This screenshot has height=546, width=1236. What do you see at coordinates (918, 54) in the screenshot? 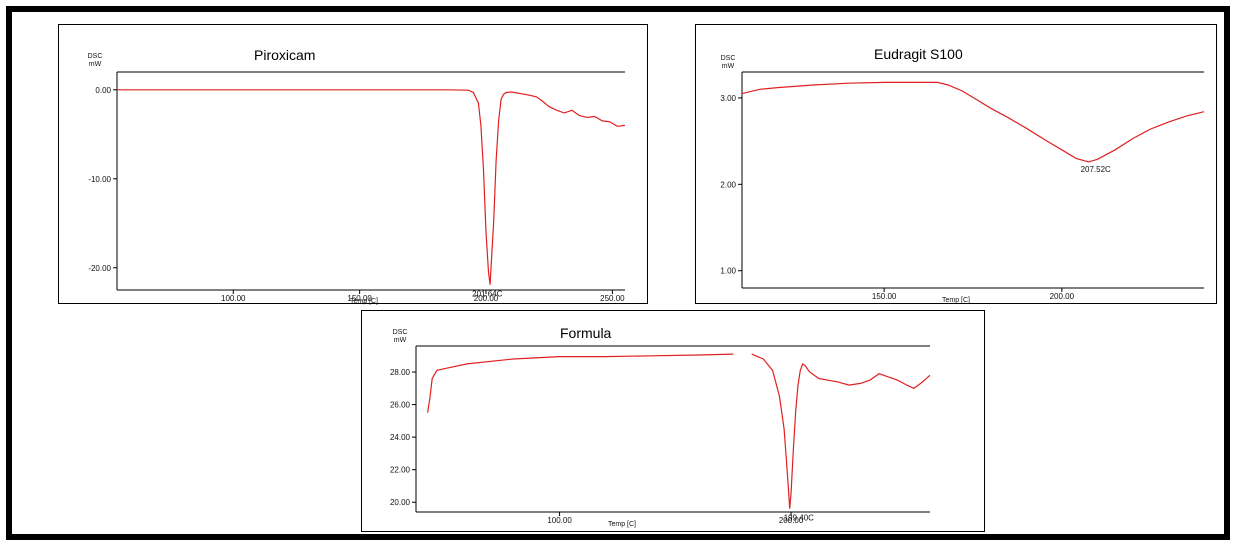
I see `chart-title: Eudragit S100` at bounding box center [918, 54].